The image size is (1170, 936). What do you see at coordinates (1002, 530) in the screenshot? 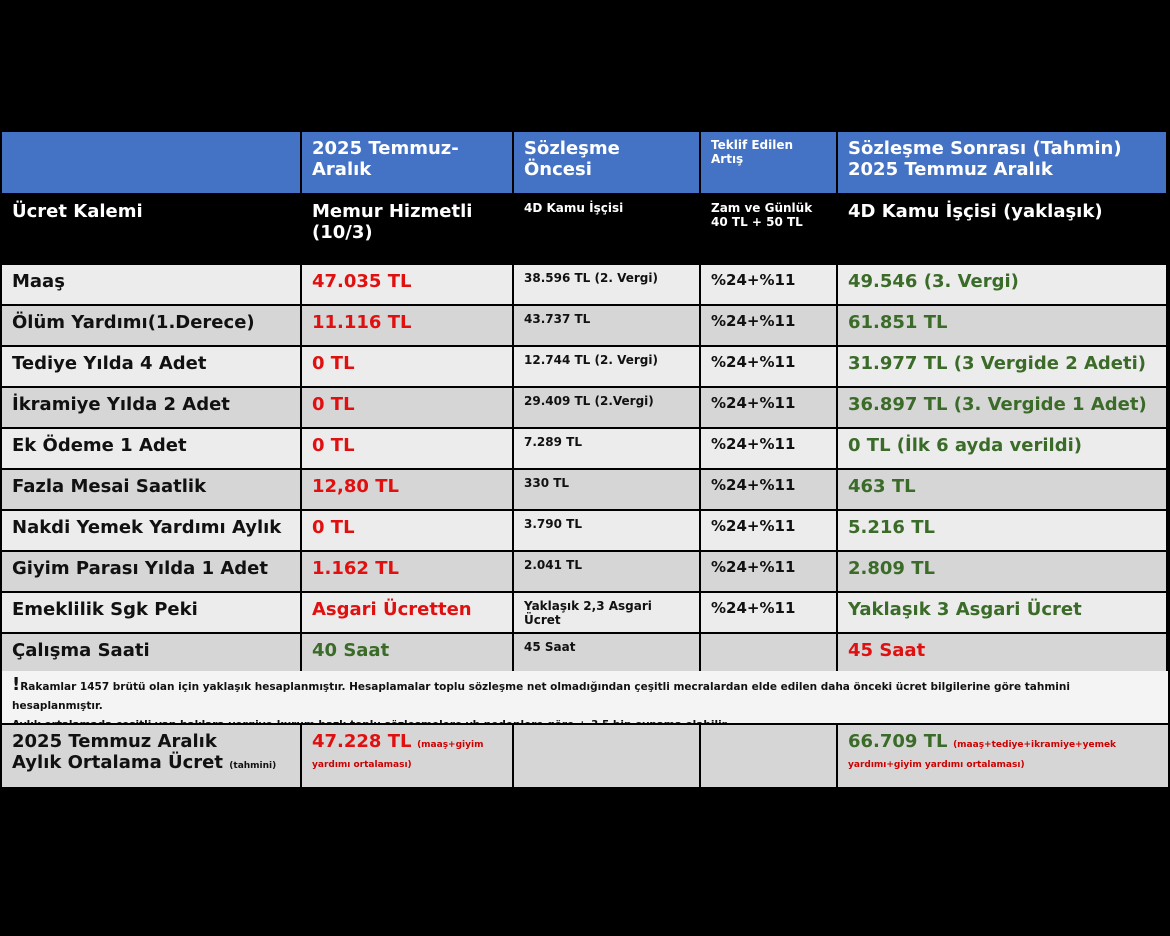
I see `table-cell: 5.216 TL` at bounding box center [1002, 530].